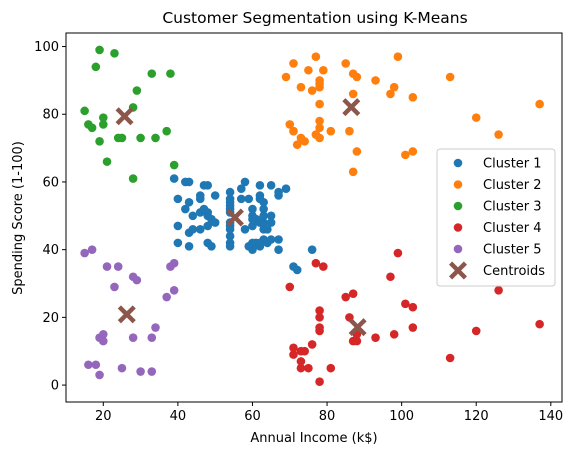 This screenshot has width=573, height=455. What do you see at coordinates (178, 416) in the screenshot?
I see `x-tick-label: 40` at bounding box center [178, 416].